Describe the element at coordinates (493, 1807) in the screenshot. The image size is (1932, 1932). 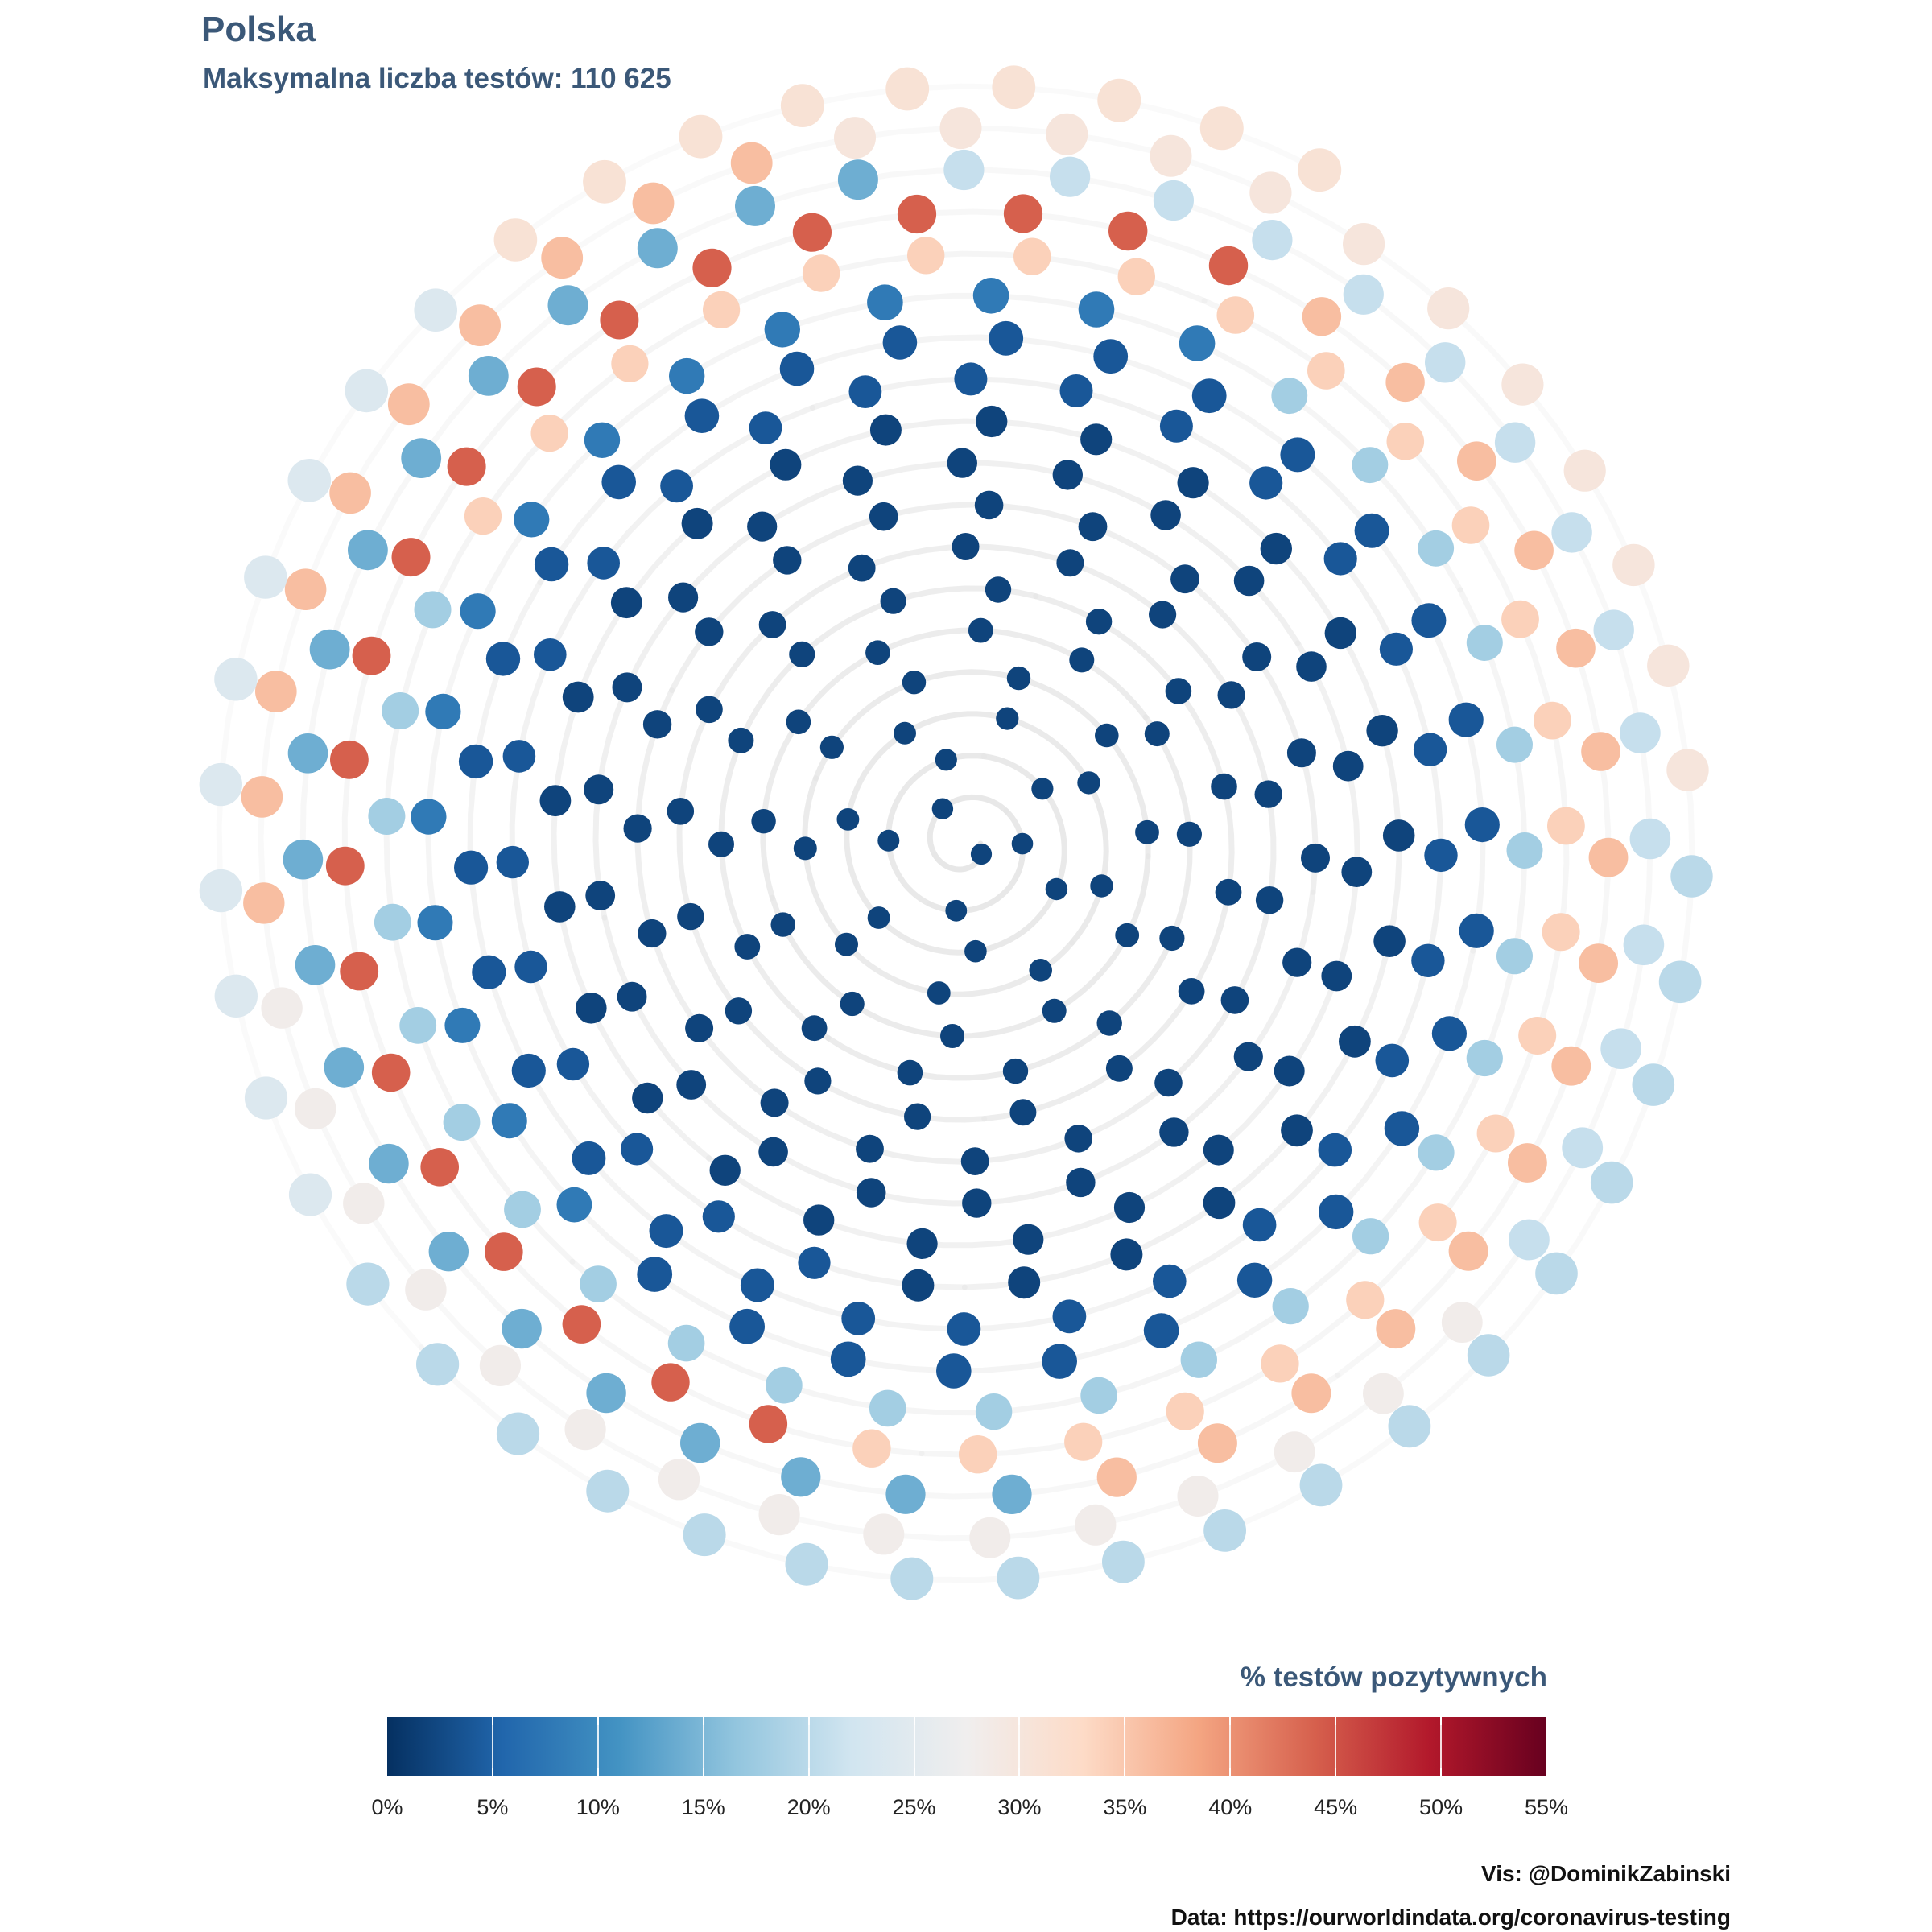
I see `legend-tick-label: 5%` at that location.